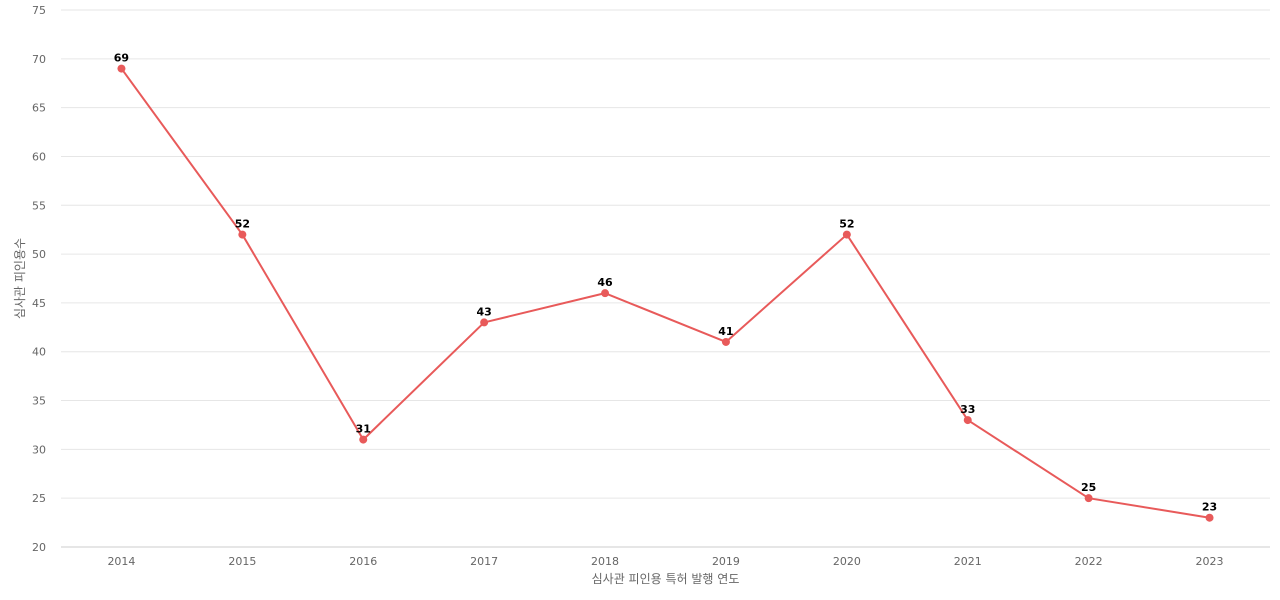 This screenshot has height=600, width=1280. I want to click on x-axis-title: 심사관 피인용 특허 발행 연도, so click(666, 578).